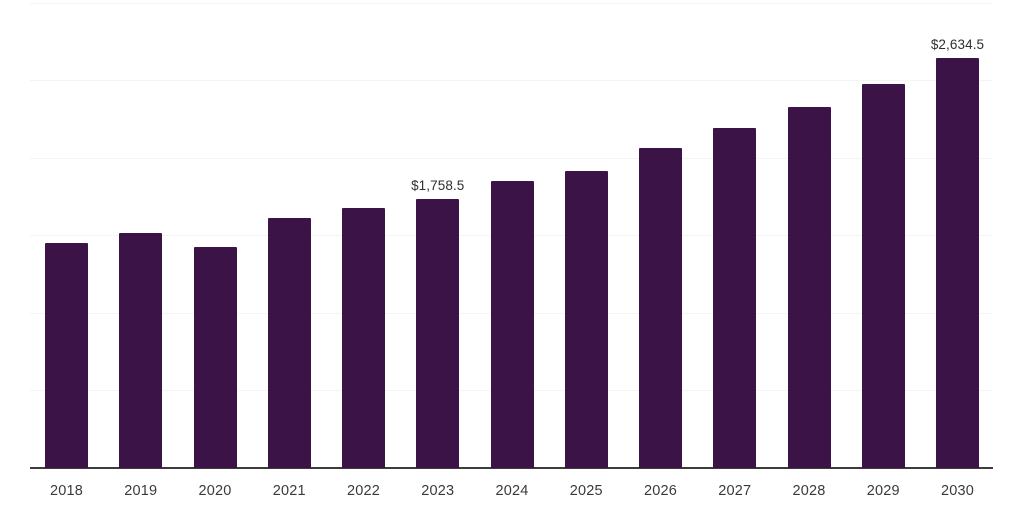  I want to click on bar-2024, so click(512, 324).